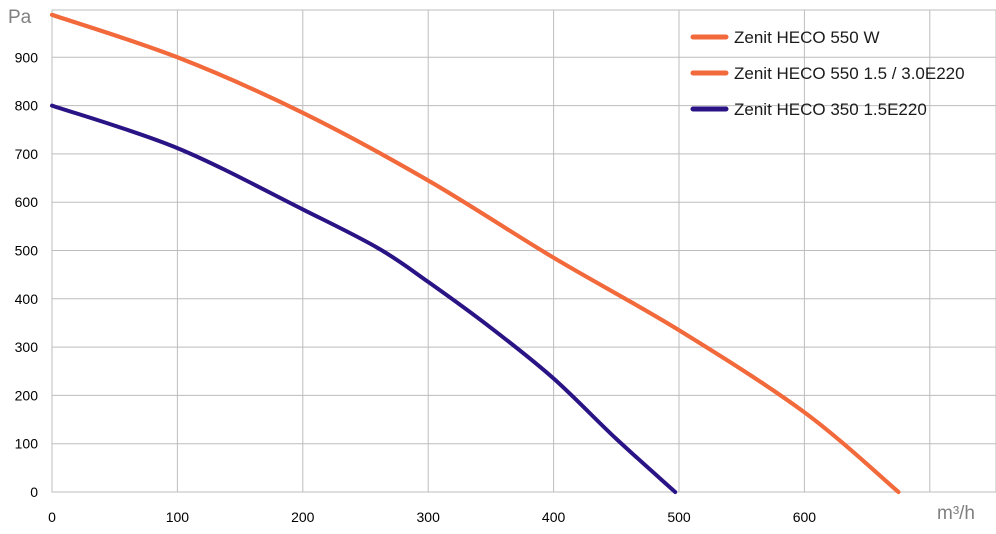 The image size is (996, 534). Describe the element at coordinates (679, 517) in the screenshot. I see `x-tick-label: 500` at that location.